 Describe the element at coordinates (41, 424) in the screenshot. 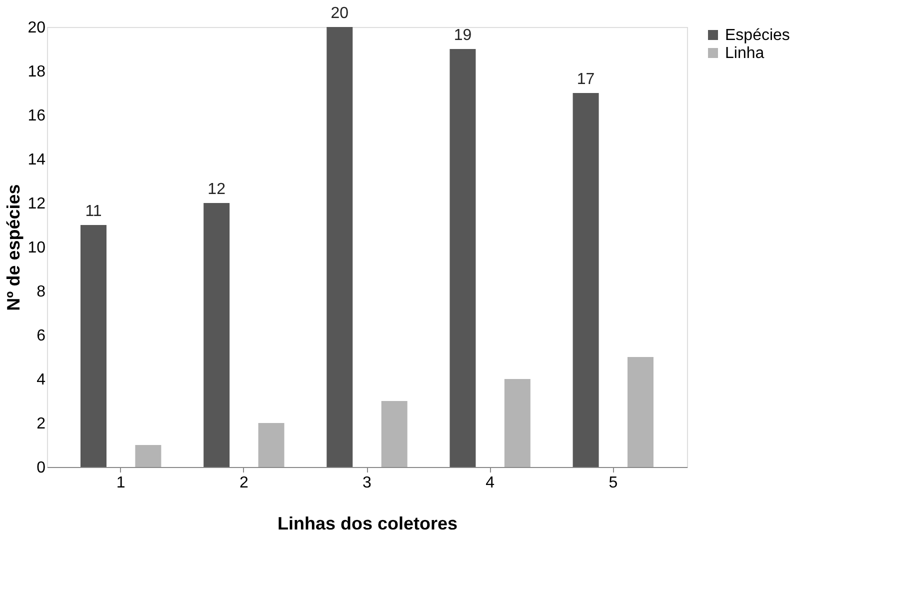

I see `y-tick-label: 2` at that location.